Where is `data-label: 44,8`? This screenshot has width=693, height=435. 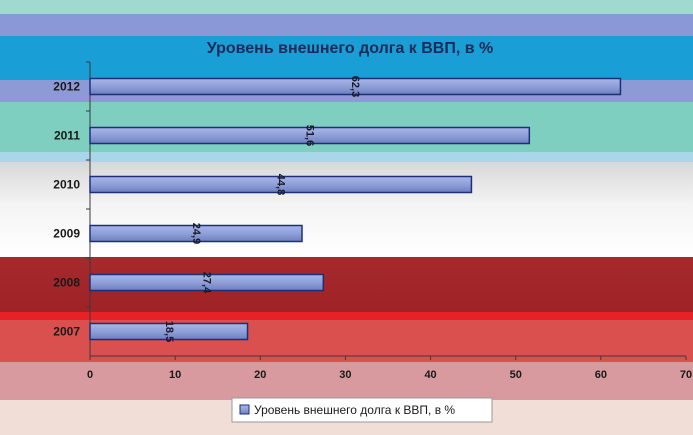
data-label: 44,8 is located at coordinates (281, 184).